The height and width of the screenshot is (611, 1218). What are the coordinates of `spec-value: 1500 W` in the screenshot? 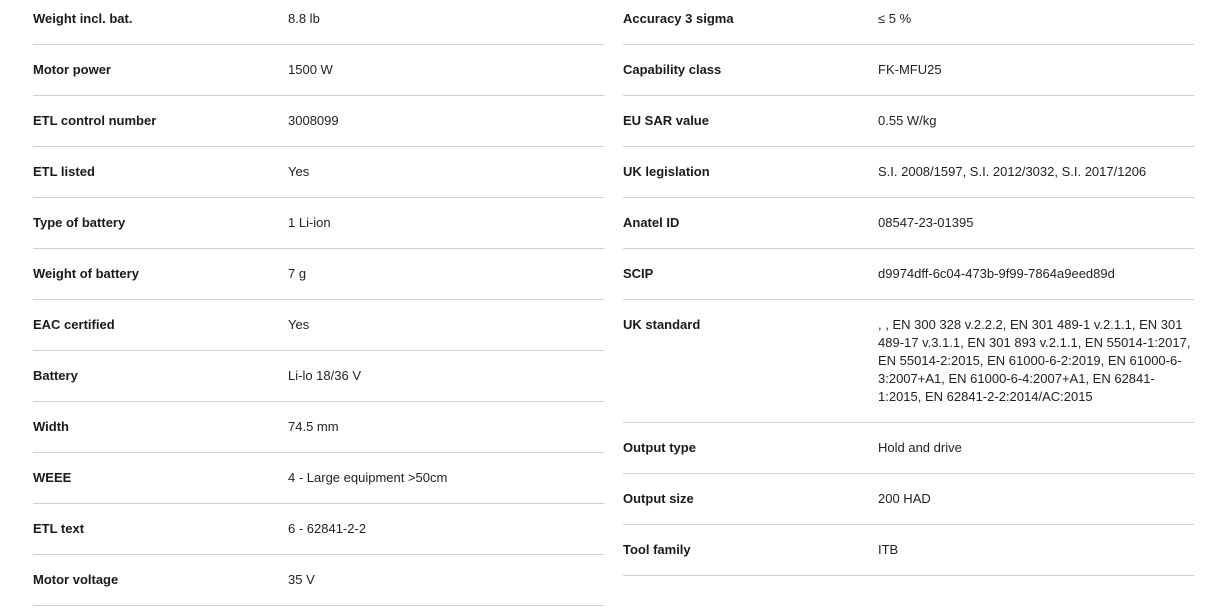 It's located at (310, 69).